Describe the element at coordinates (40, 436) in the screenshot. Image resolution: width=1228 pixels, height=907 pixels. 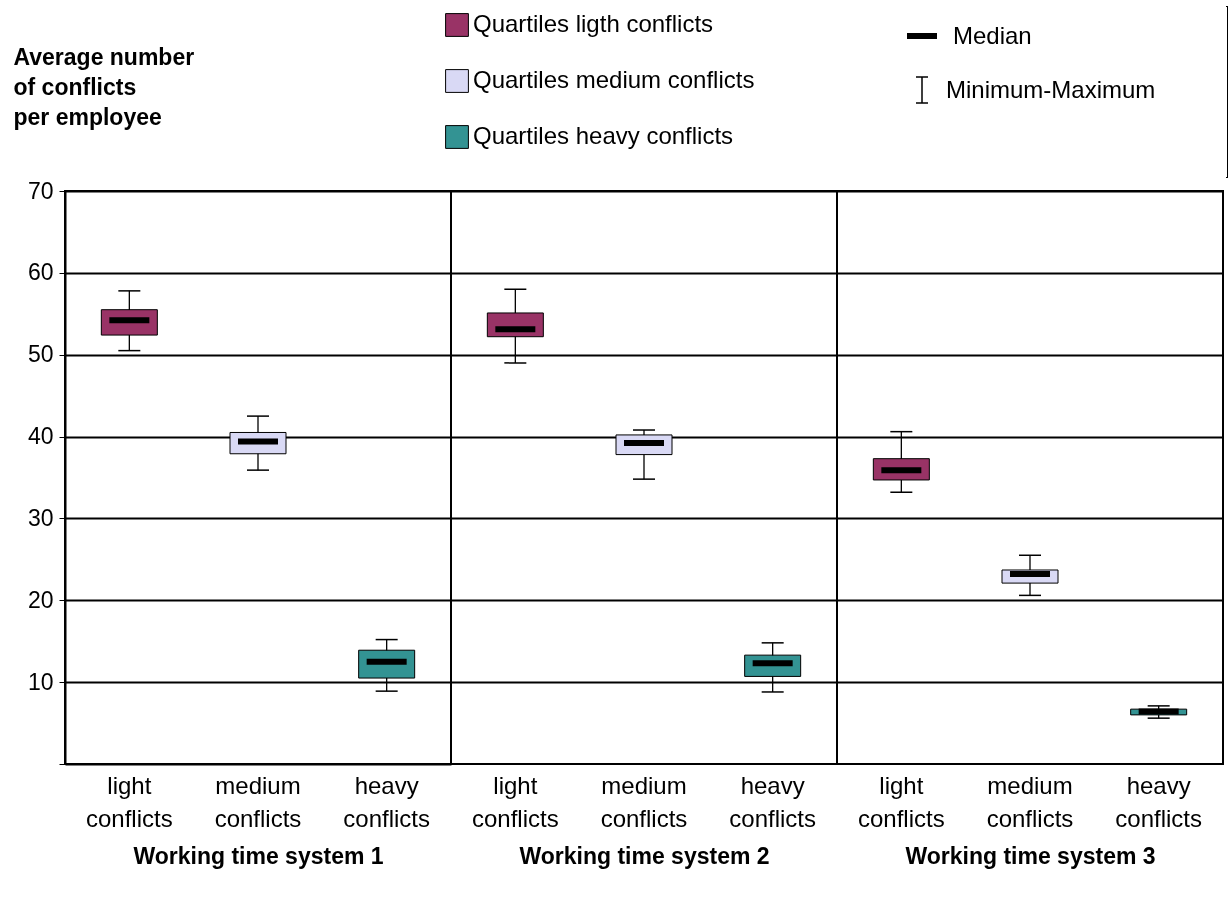
I see `y-tick-label: 40` at that location.